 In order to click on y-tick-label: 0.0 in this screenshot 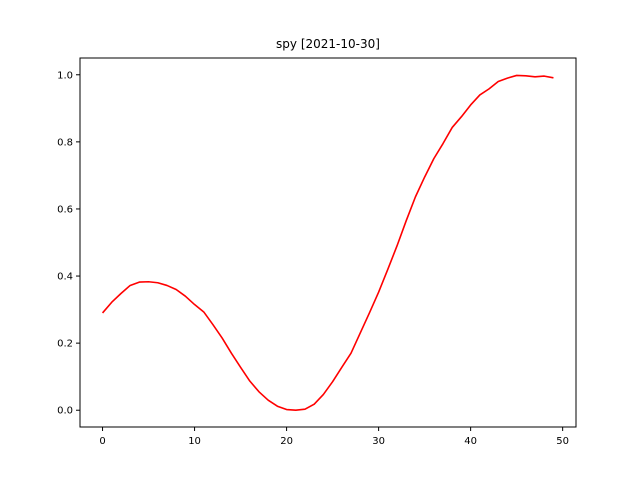, I will do `click(65, 411)`.